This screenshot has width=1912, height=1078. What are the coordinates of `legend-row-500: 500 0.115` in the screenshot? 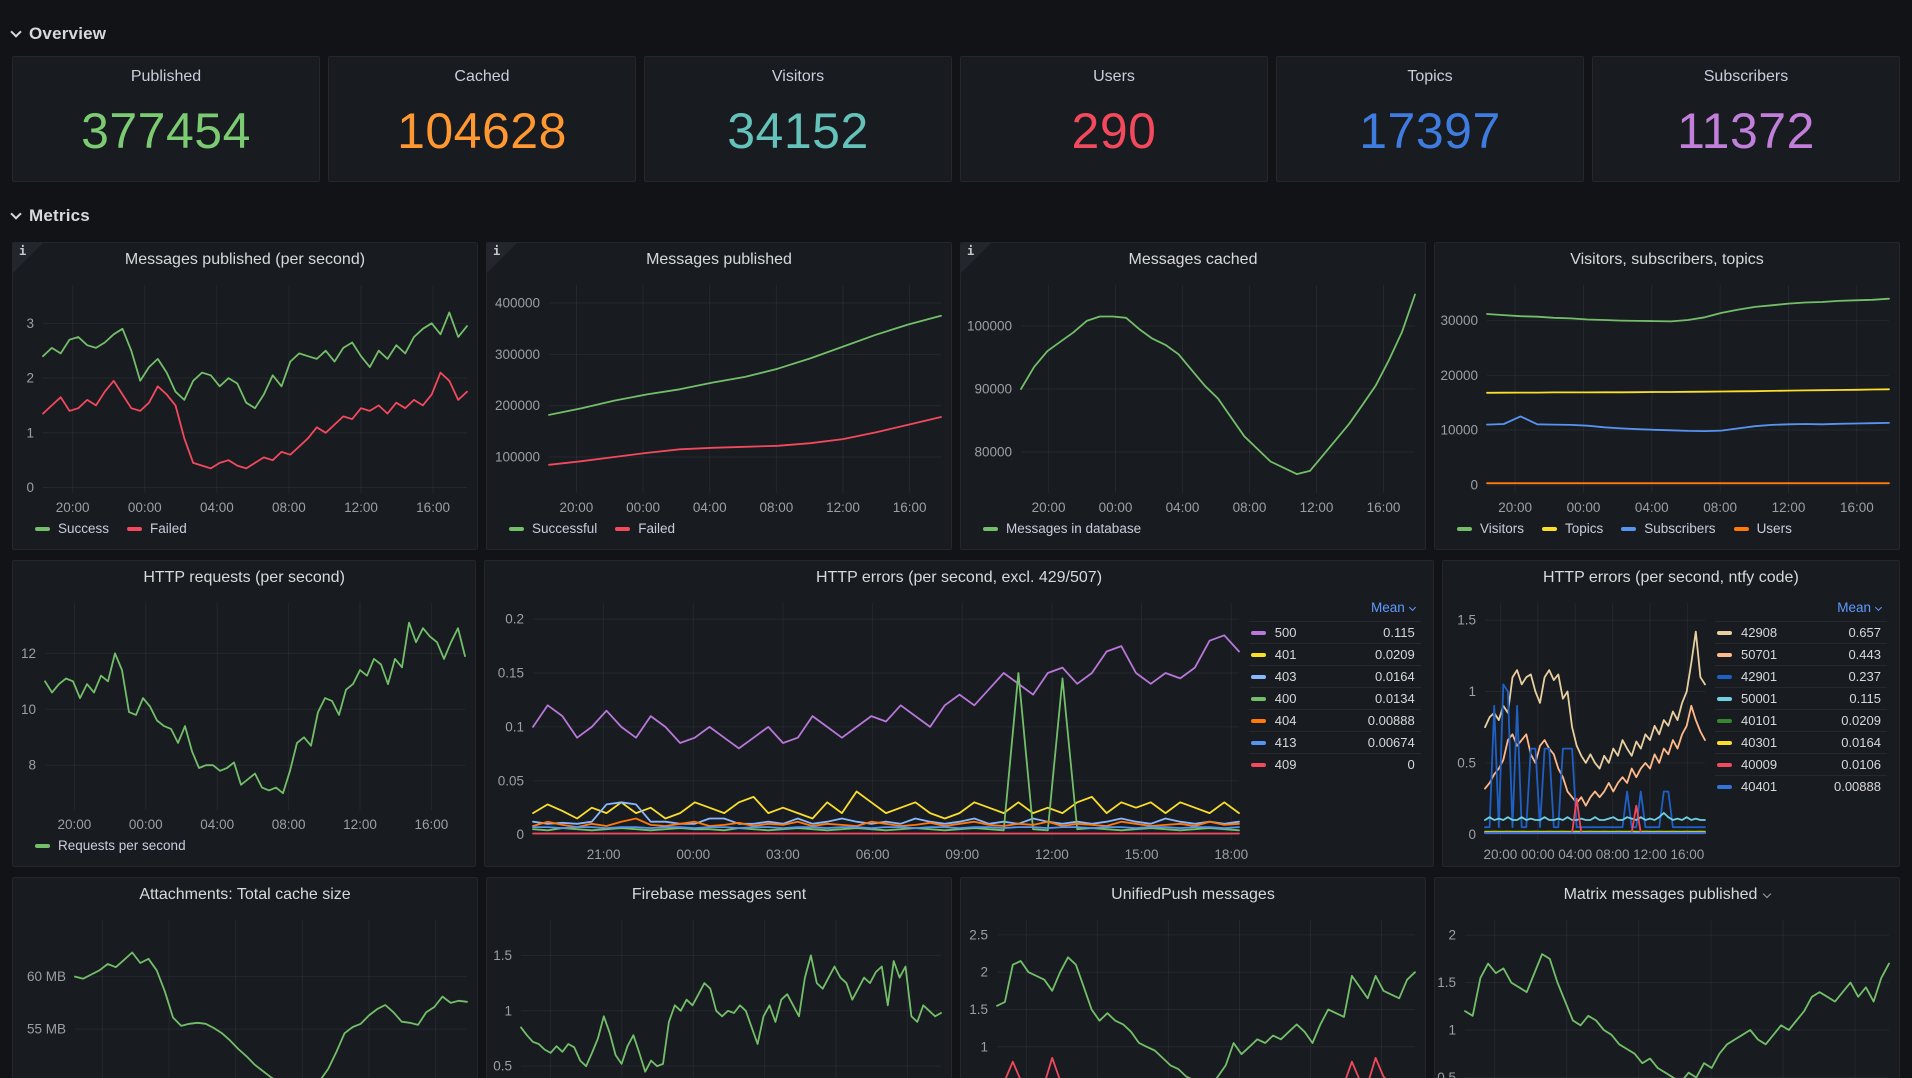 It's located at (1334, 632).